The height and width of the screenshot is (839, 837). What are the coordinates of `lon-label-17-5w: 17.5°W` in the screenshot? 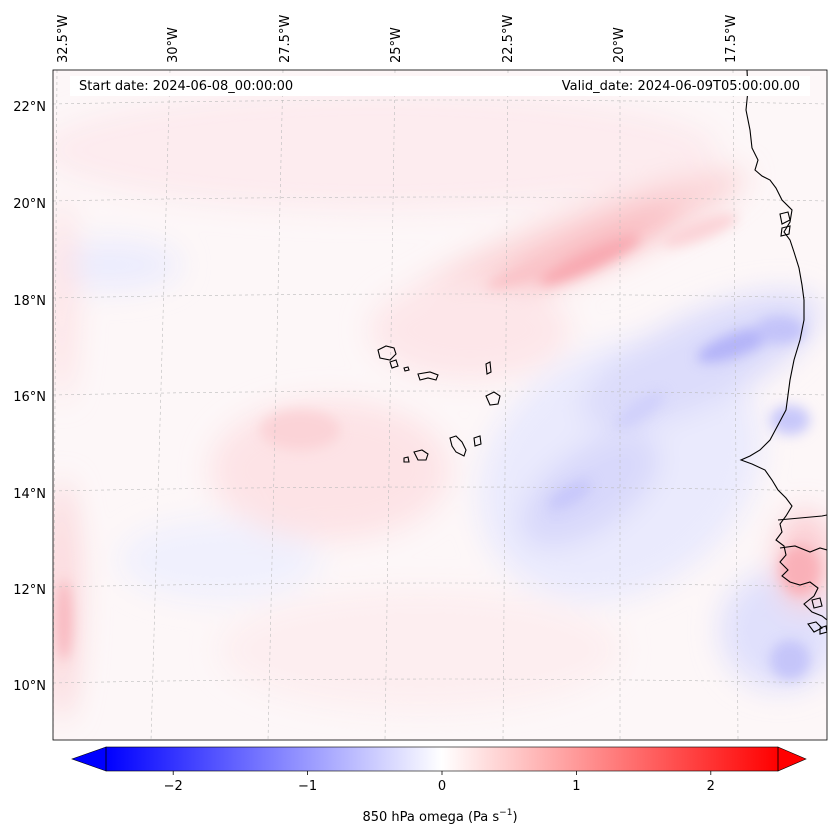 It's located at (731, 39).